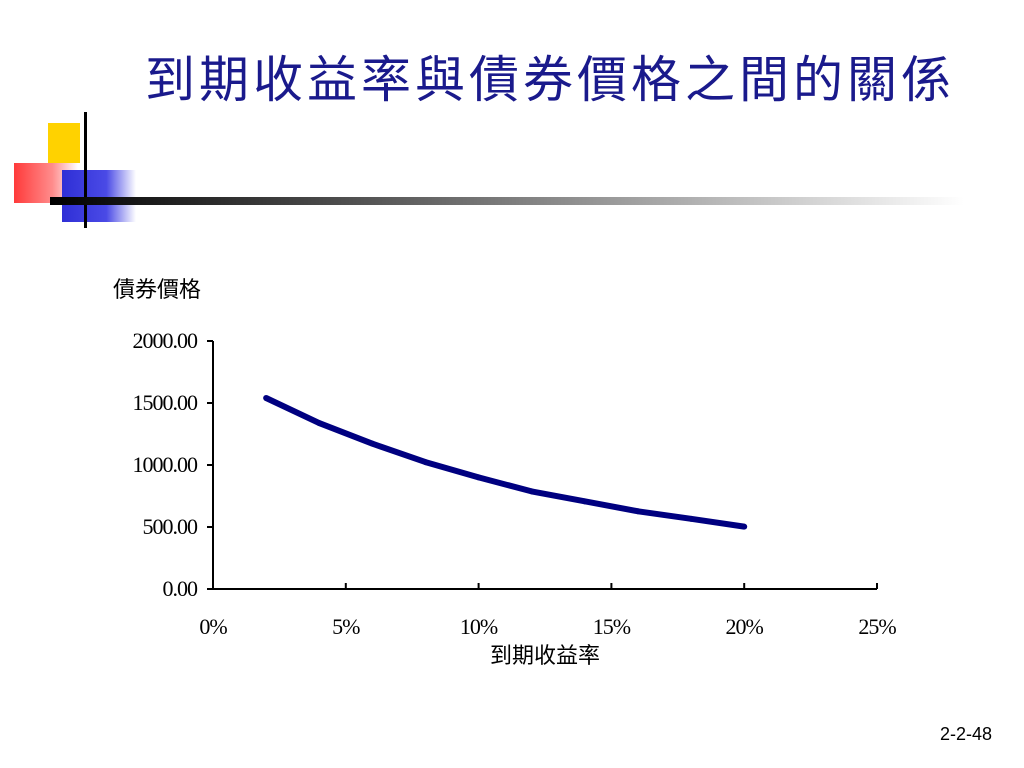 Image resolution: width=1024 pixels, height=768 pixels. Describe the element at coordinates (545, 655) in the screenshot. I see `x-axis-label: 到期收益率` at that location.